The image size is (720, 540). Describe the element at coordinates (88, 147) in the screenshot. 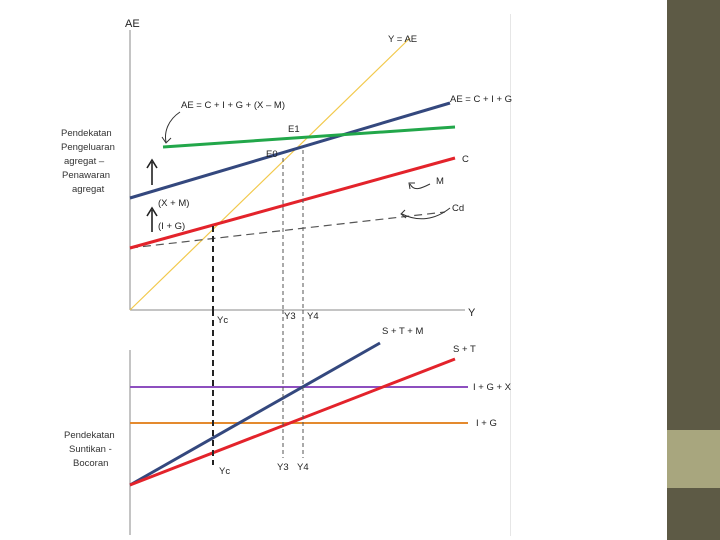

I see `top-side-line-2: Pengeluaran` at that location.